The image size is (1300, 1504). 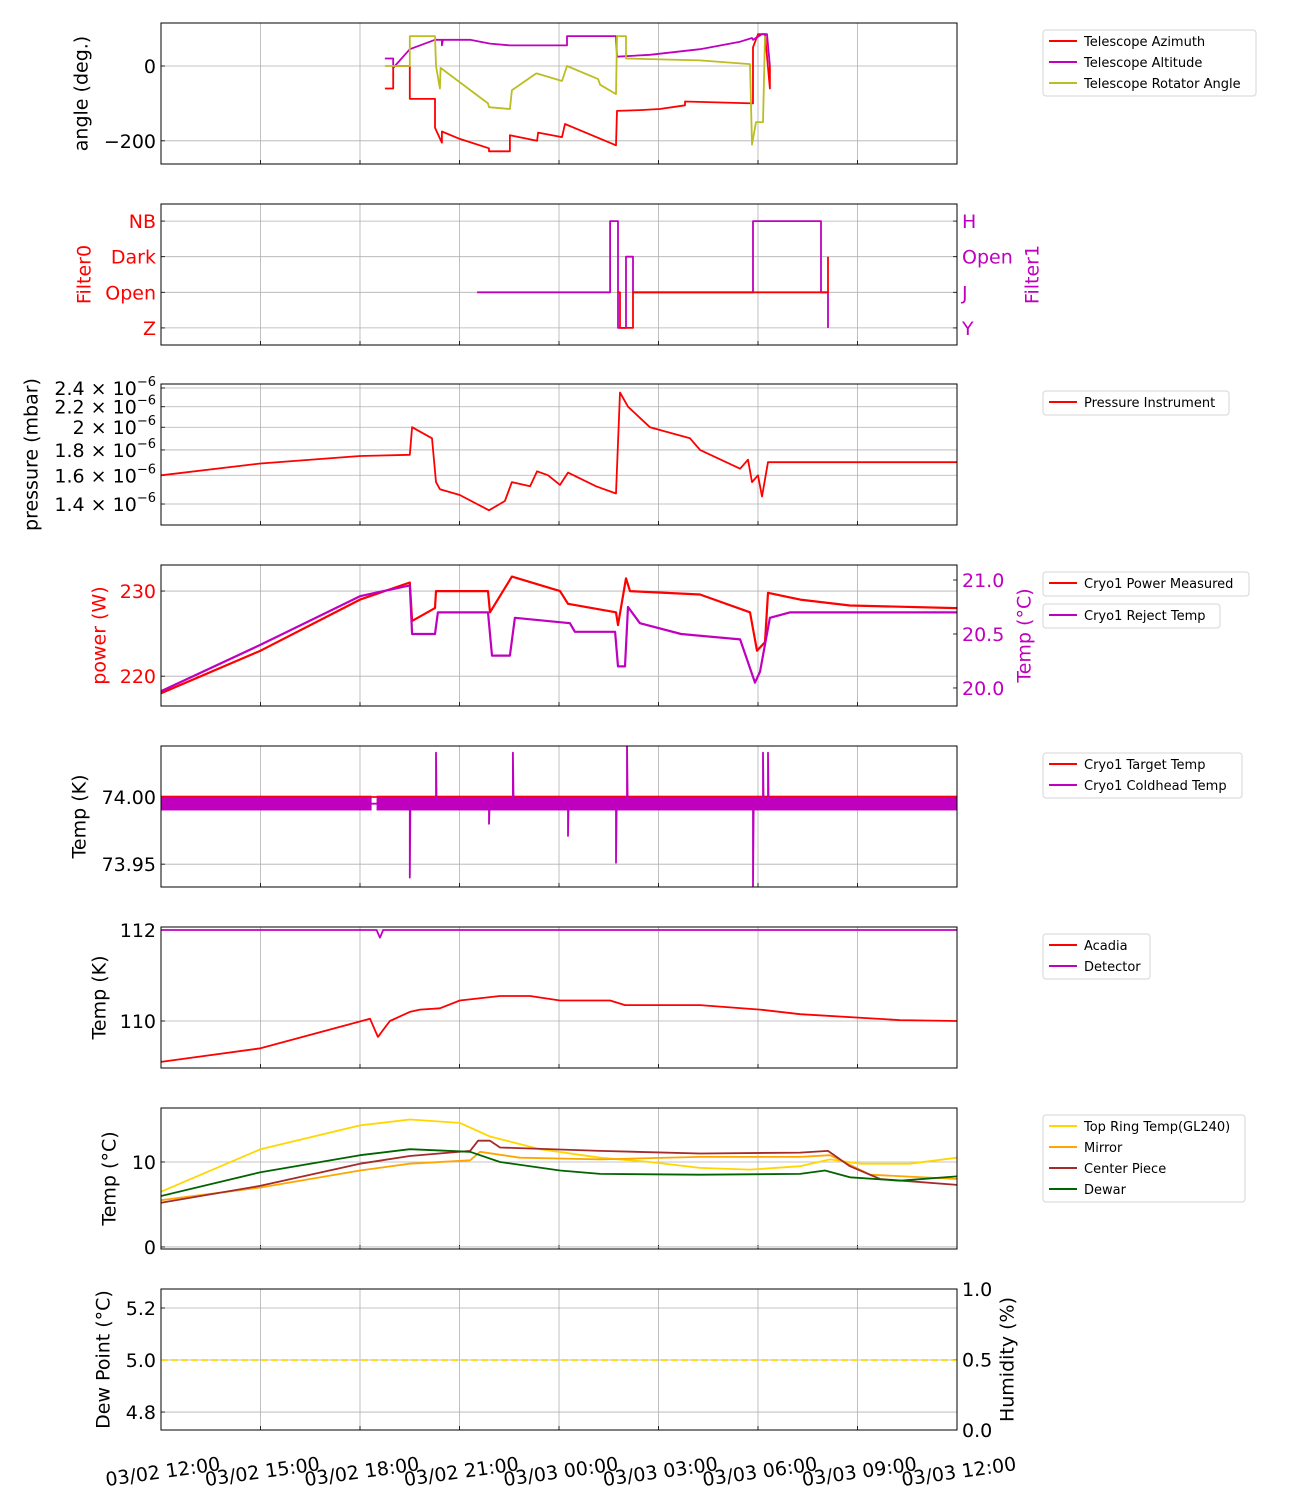 What do you see at coordinates (1149, 403) in the screenshot?
I see `legend-label: Pressure Instrument` at bounding box center [1149, 403].